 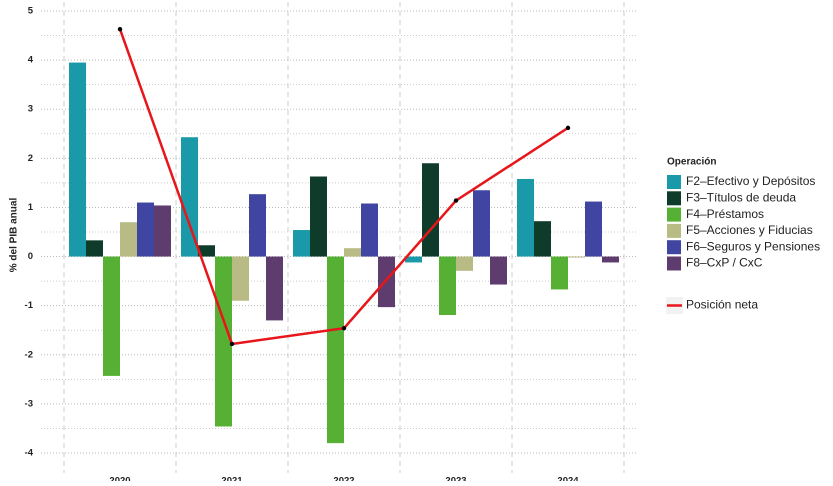 I want to click on x-tick-label: 2023, so click(x=455, y=478).